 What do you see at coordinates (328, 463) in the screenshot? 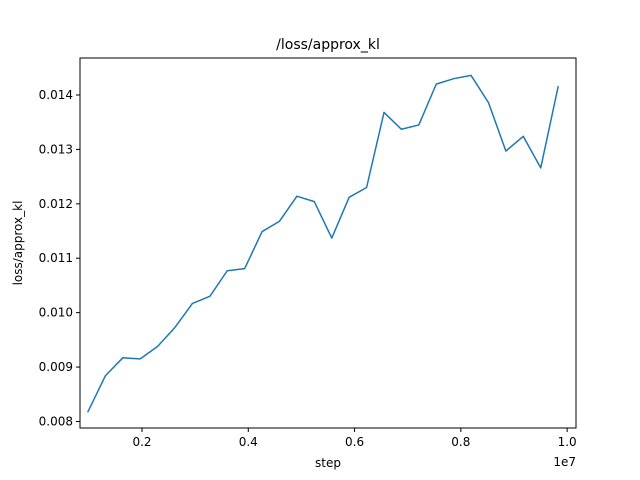
I see `x-axis-label: step` at bounding box center [328, 463].